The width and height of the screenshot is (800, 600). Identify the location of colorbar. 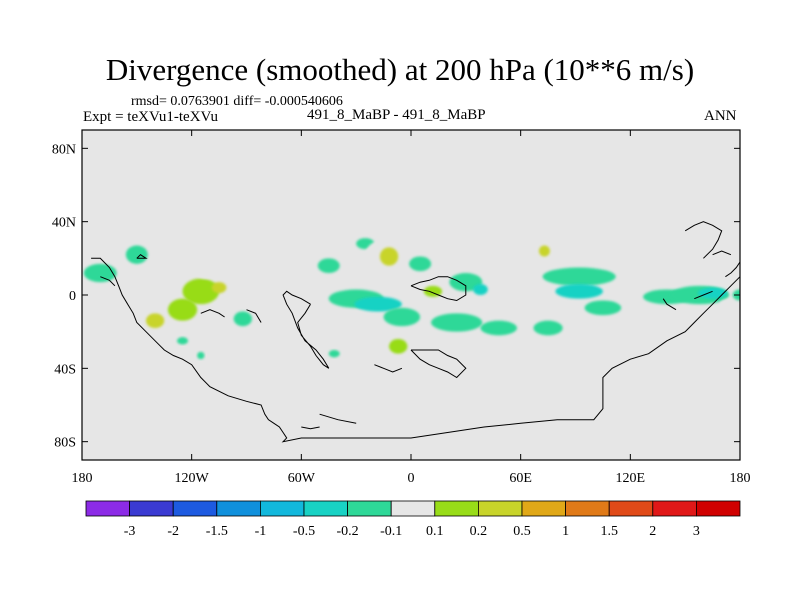
(413, 508).